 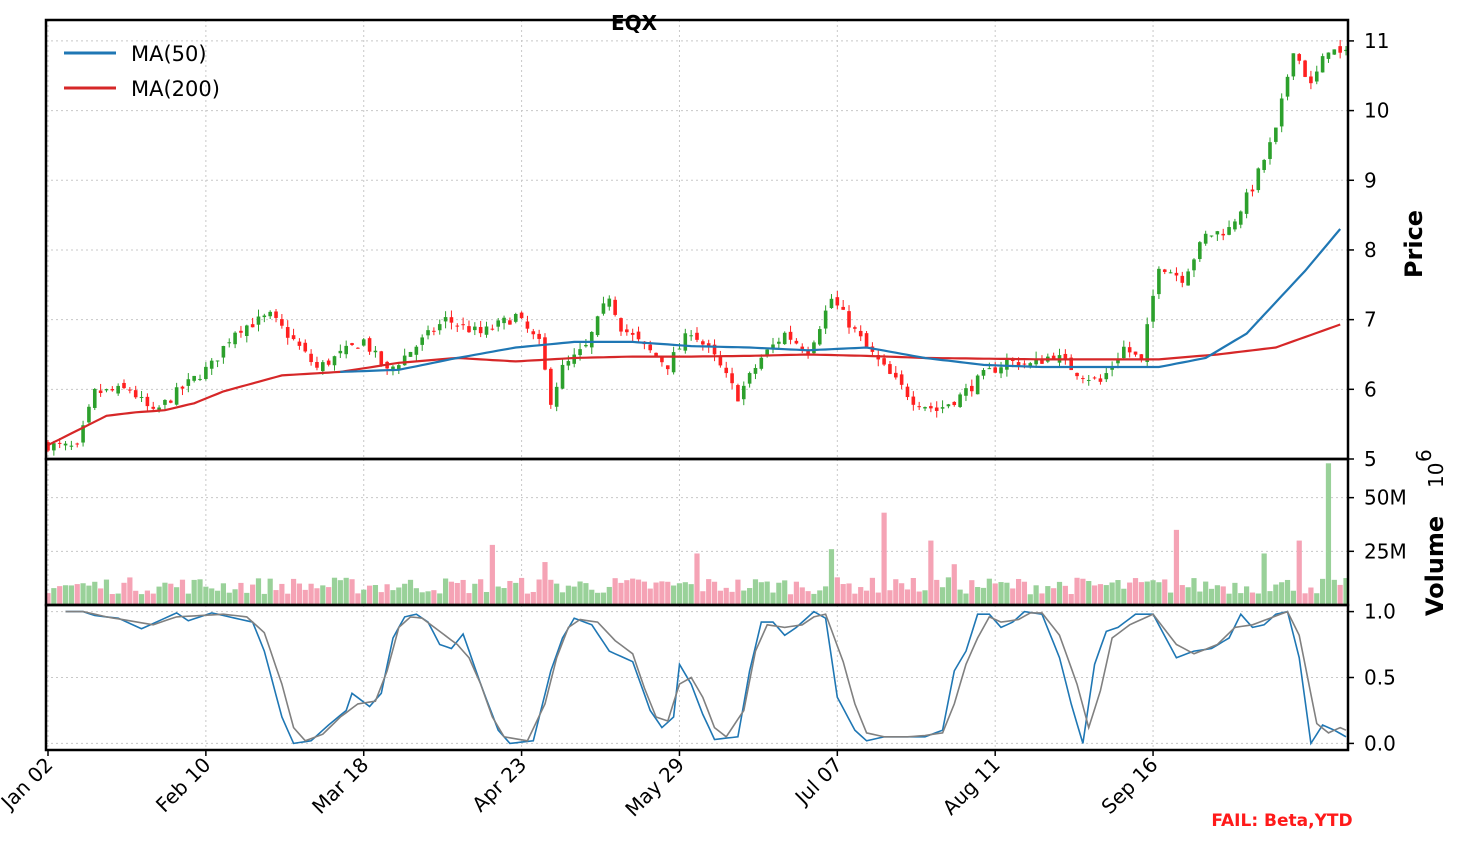 What do you see at coordinates (1129, 786) in the screenshot?
I see `date-tick-label: Sep 16` at bounding box center [1129, 786].